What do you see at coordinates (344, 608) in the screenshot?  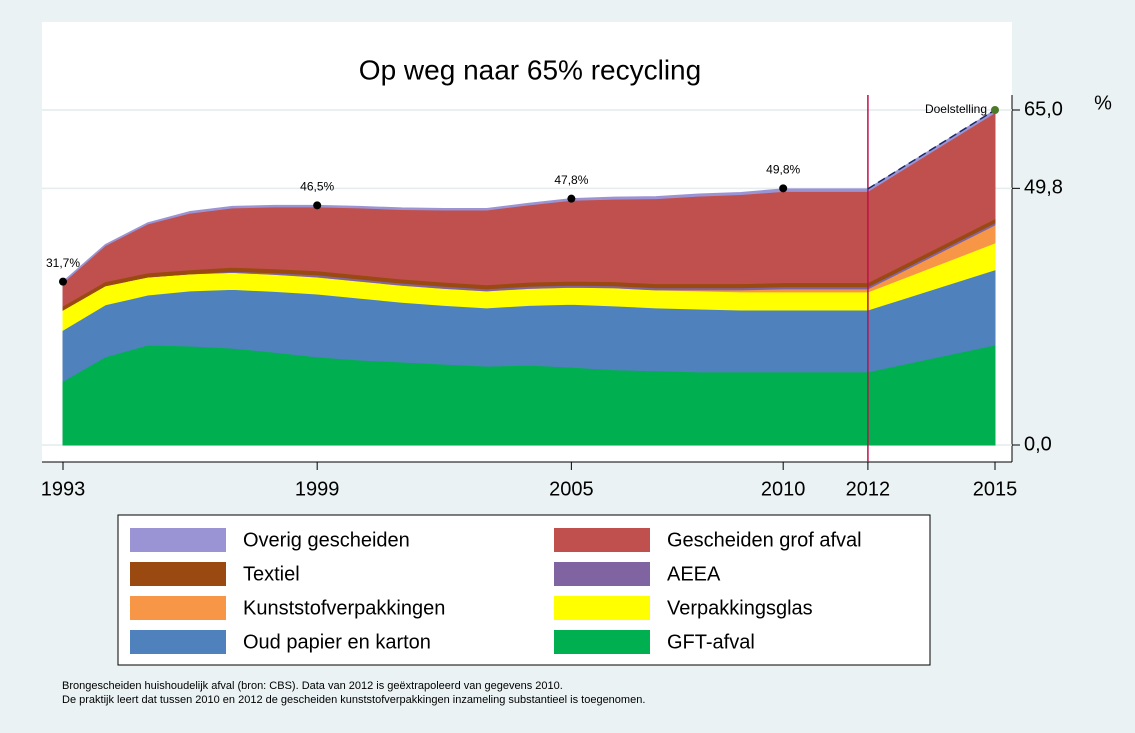 I see `legend-label: Kunststofverpakkingen` at bounding box center [344, 608].